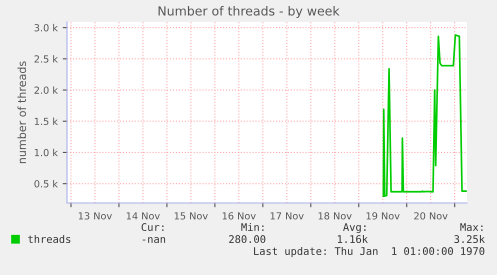  Describe the element at coordinates (247, 239) in the screenshot. I see `text: 280.00` at that location.